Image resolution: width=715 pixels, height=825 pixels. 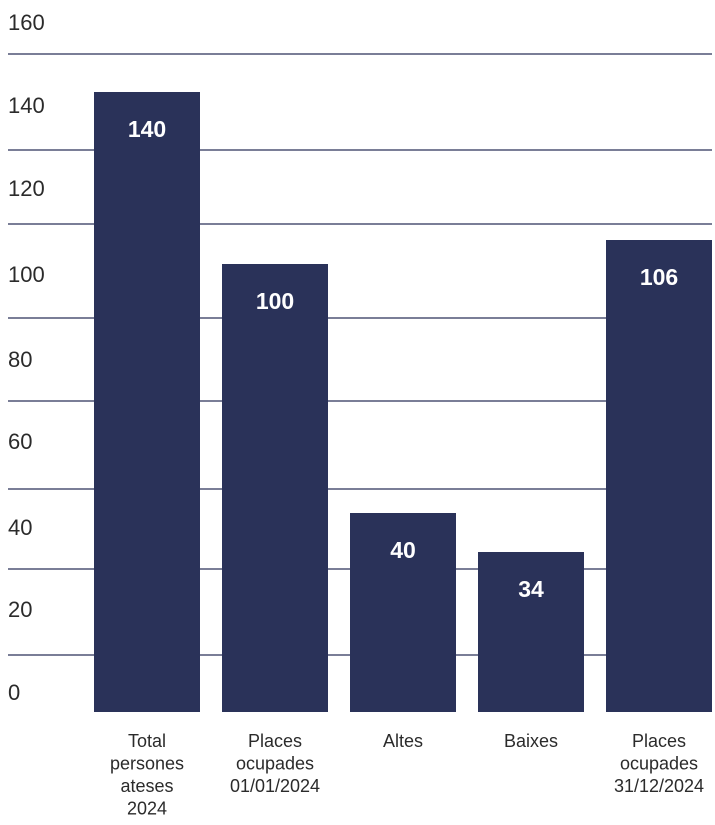 I want to click on category-label: Altes, so click(x=403, y=741).